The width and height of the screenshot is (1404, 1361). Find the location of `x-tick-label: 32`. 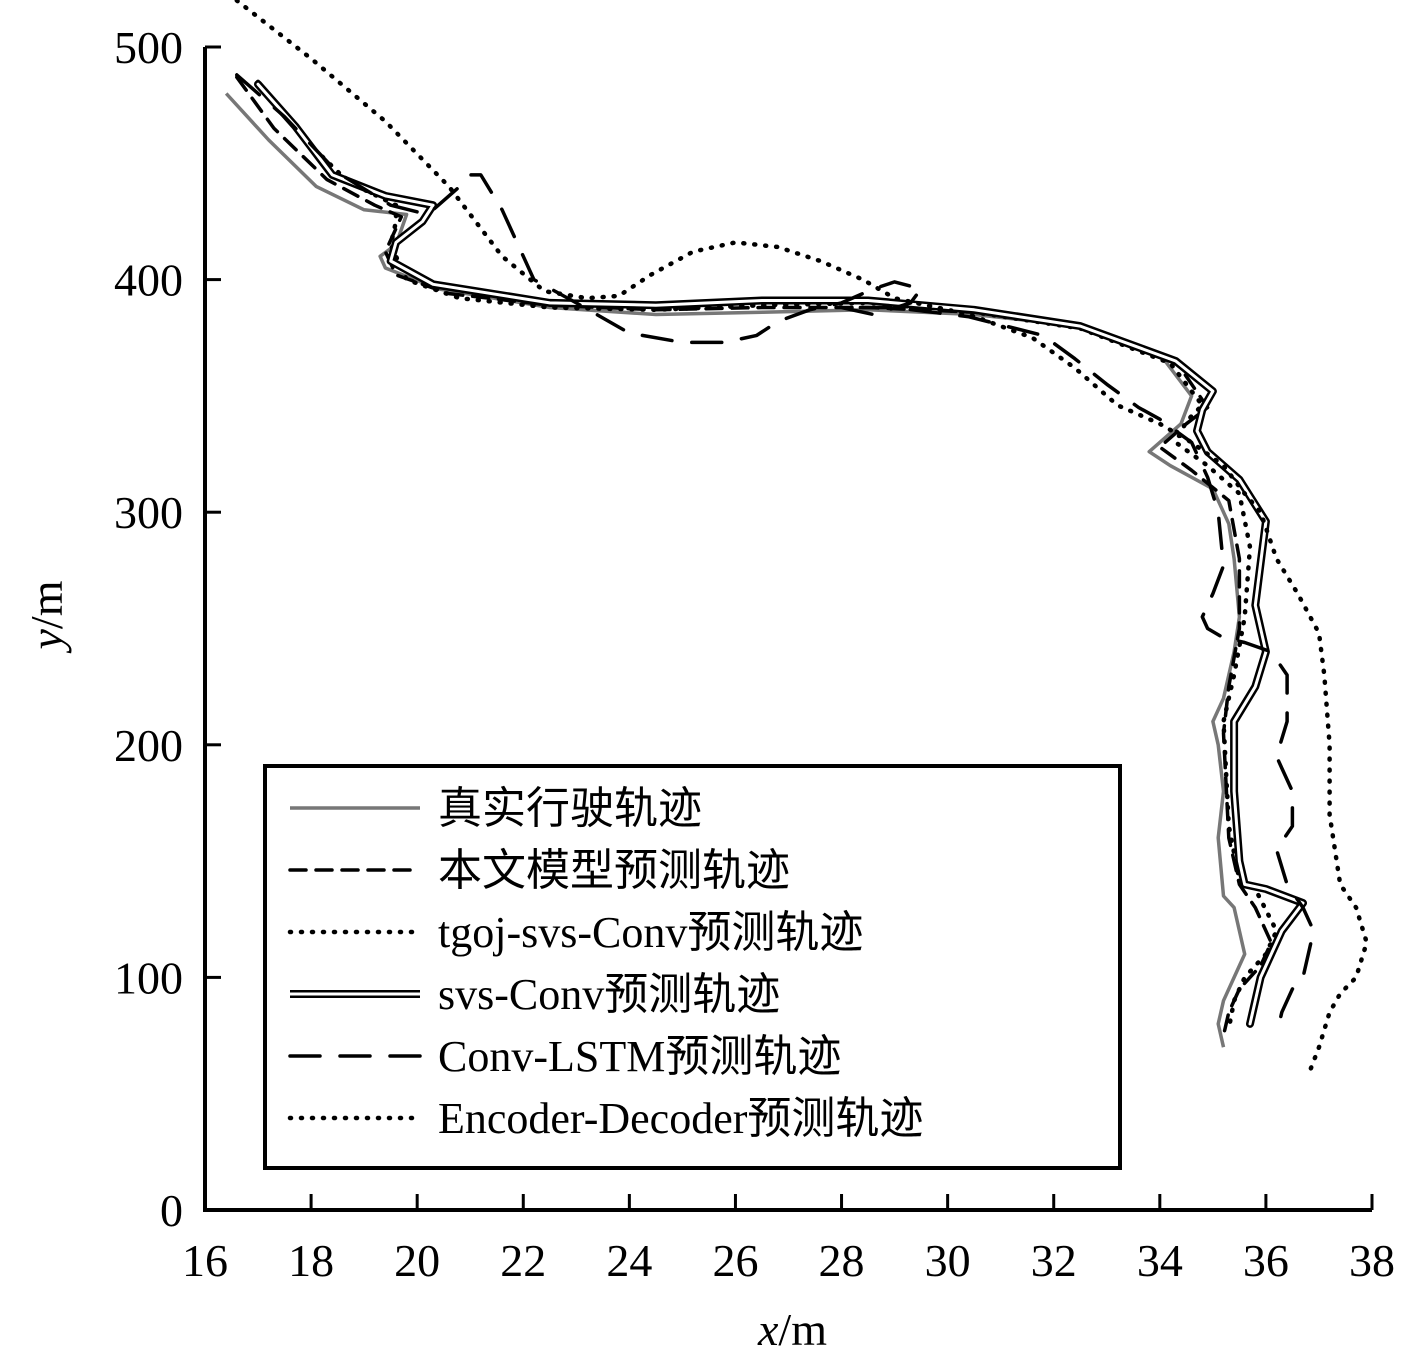

x-tick-label: 32 is located at coordinates (1054, 1260).